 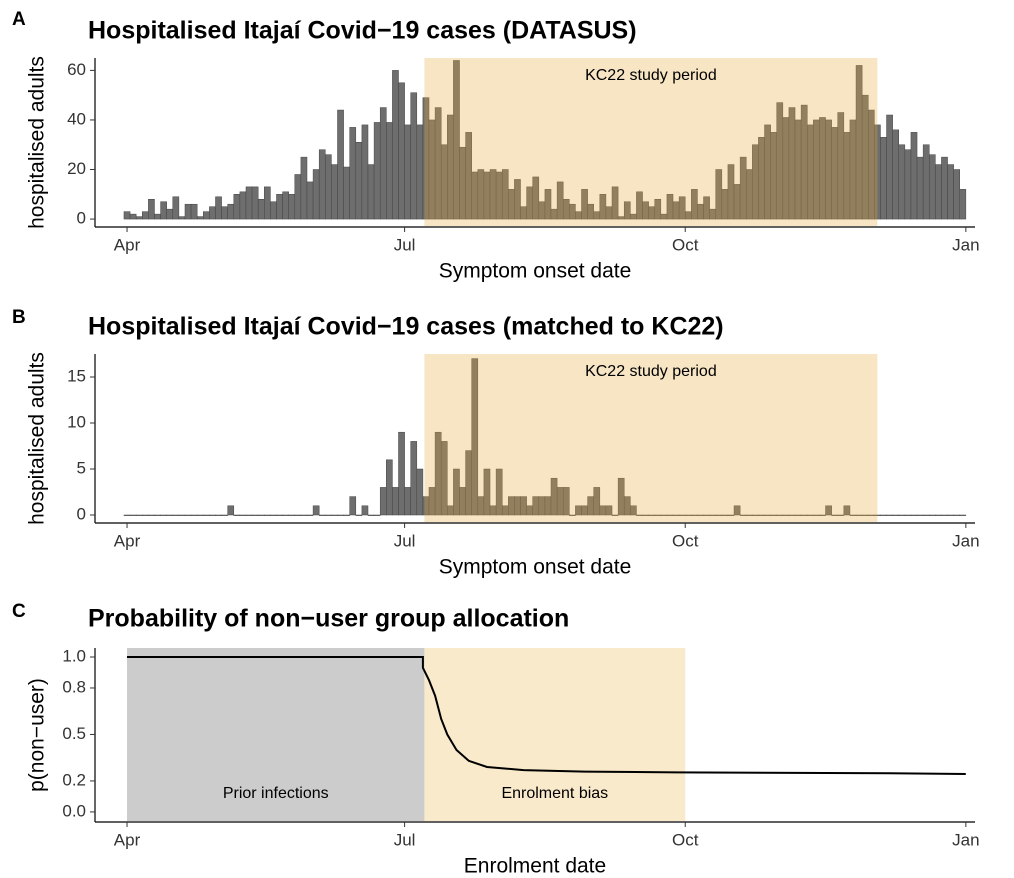 I want to click on y-tick-label: 40, so click(x=76, y=118).